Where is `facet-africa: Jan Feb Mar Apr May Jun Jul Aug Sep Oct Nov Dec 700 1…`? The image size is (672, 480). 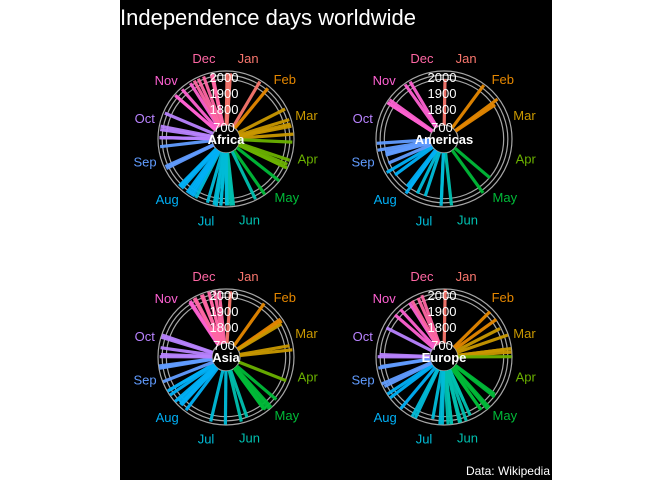
facet-africa: Jan Feb Mar Apr May Jun Jul Aug Sep Oct Nov Dec 700 1… is located at coordinates (226, 140).